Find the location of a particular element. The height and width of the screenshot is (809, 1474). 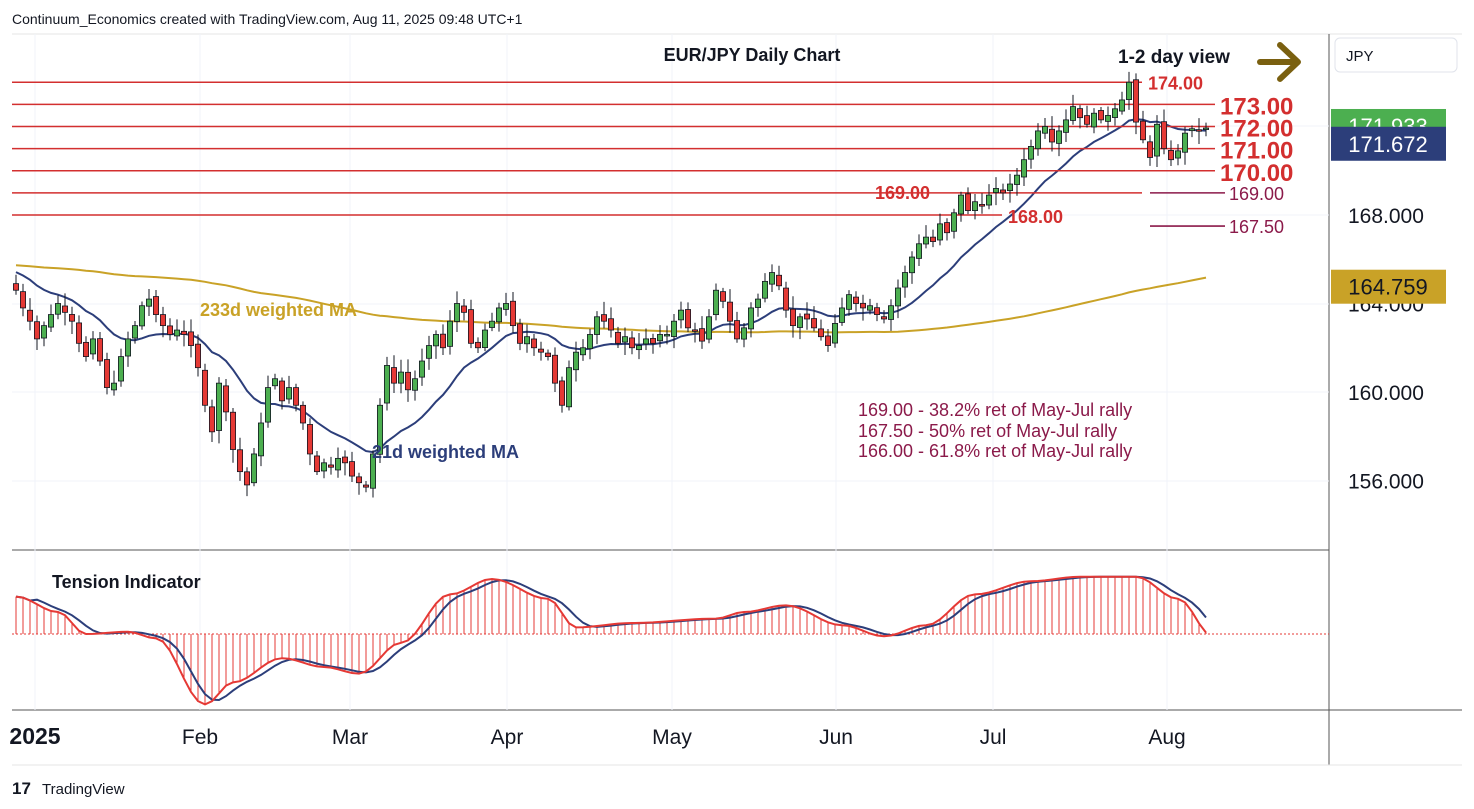

level-171.00: 171.00 is located at coordinates (652, 151).